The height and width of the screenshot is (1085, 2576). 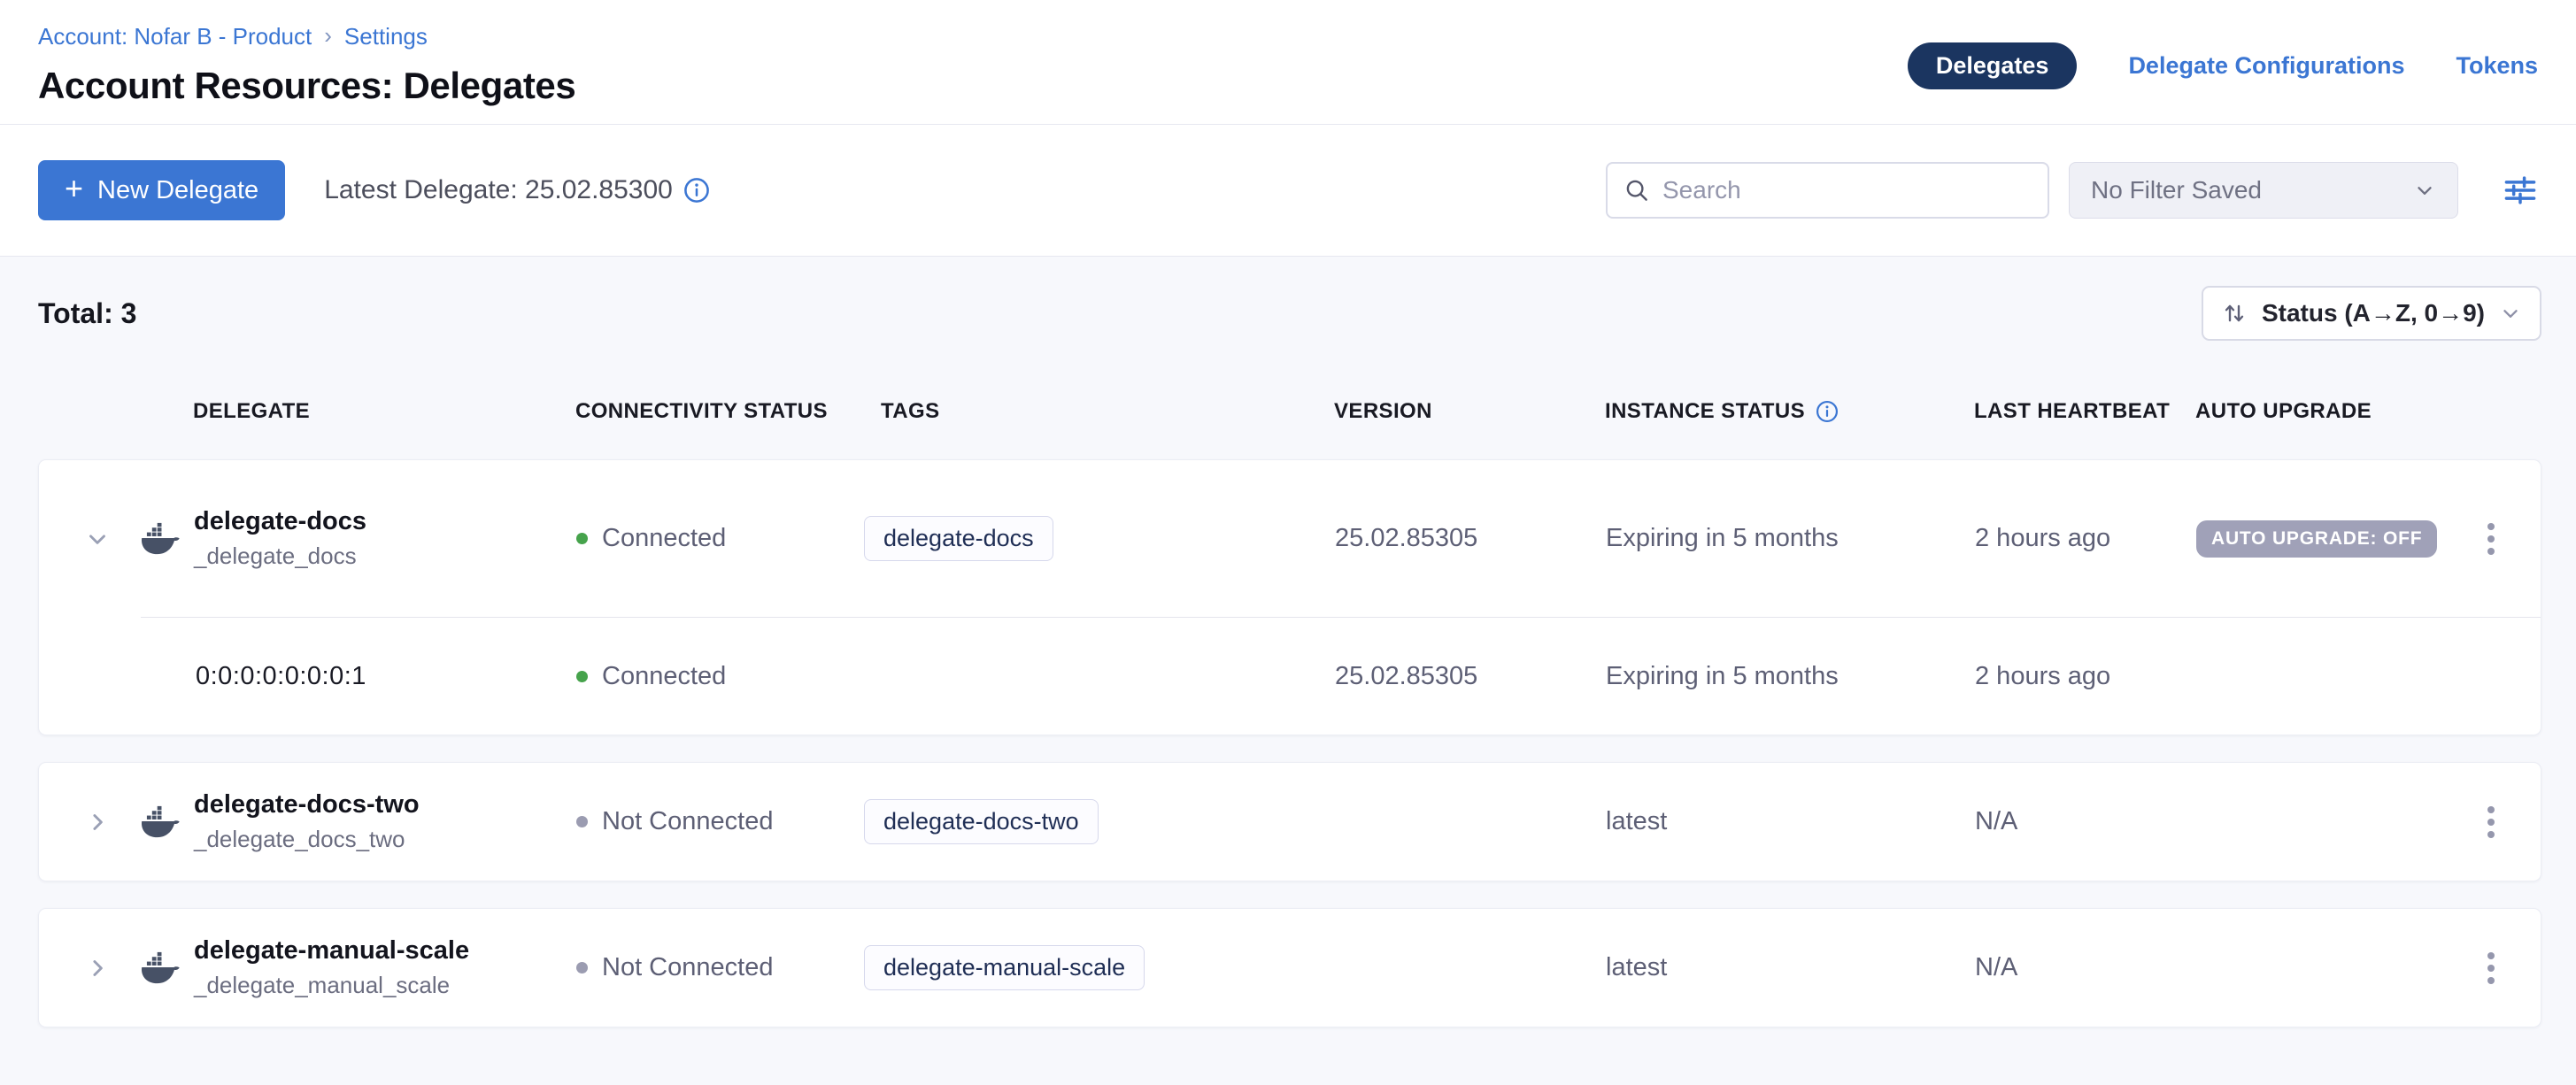 I want to click on disconnected-dot-icon, so click(x=582, y=967).